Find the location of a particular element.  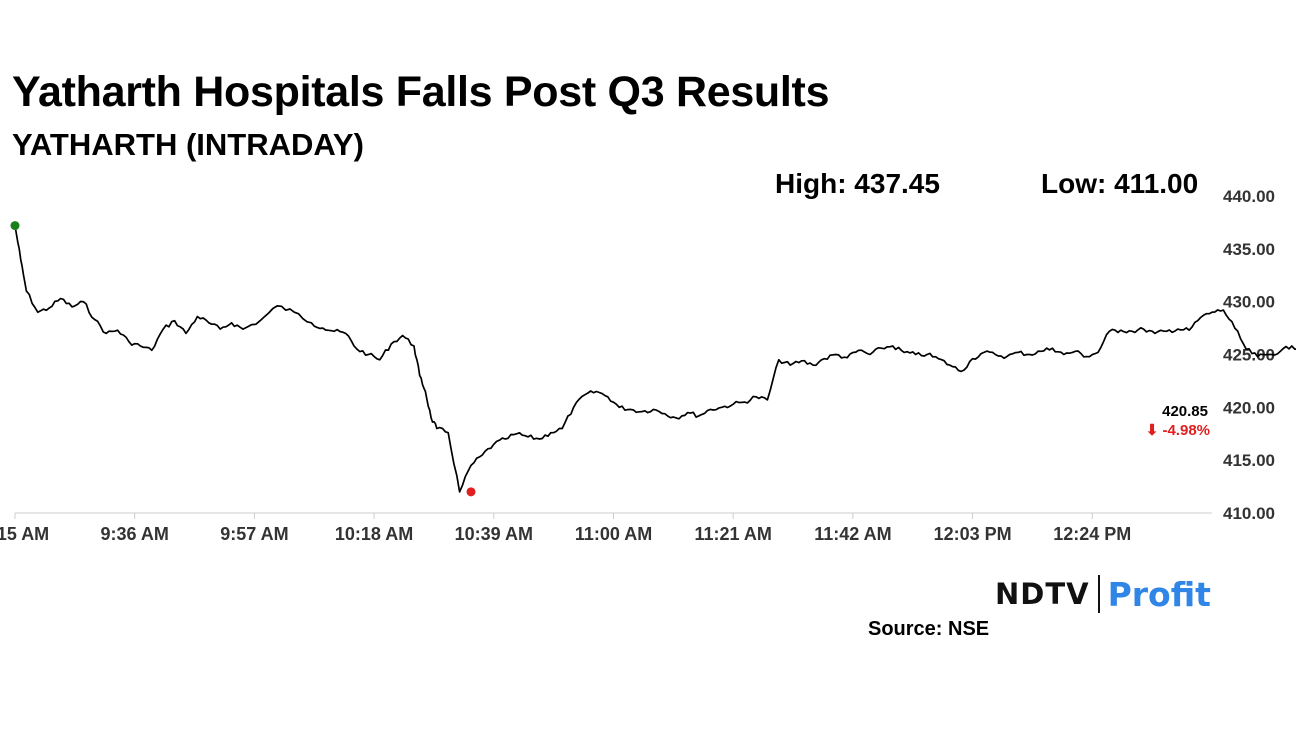

x-tick-label: 9:57 AM is located at coordinates (254, 534).